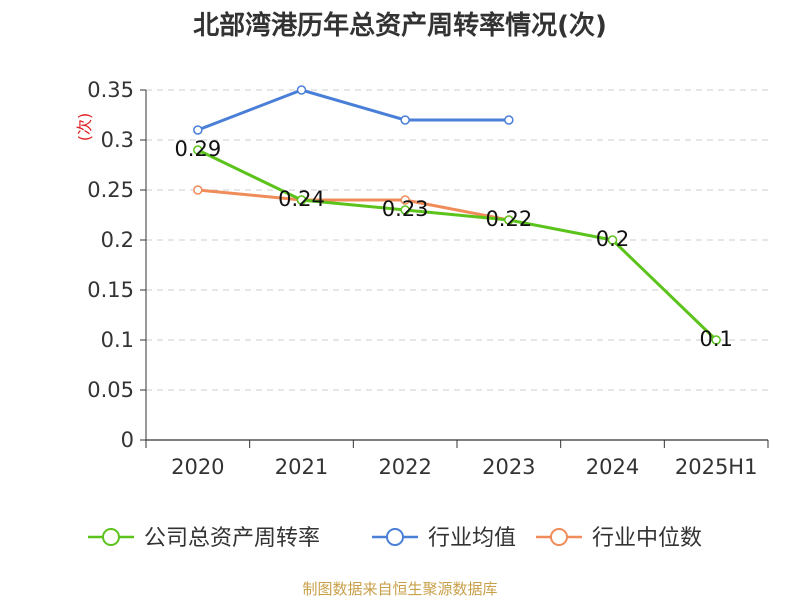 This screenshot has width=800, height=600. I want to click on legend-label: 行业均值, so click(472, 538).